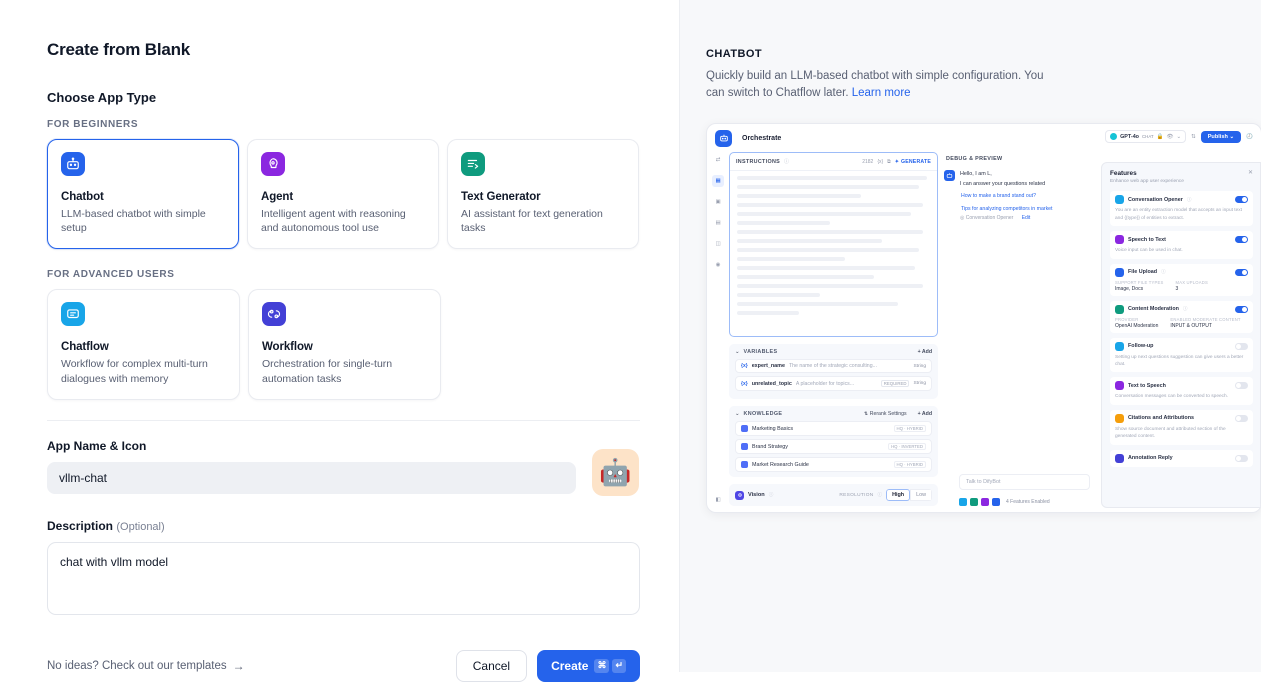 The height and width of the screenshot is (682, 1261). What do you see at coordinates (1249, 136) in the screenshot?
I see `history-icon: 🕘` at bounding box center [1249, 136].